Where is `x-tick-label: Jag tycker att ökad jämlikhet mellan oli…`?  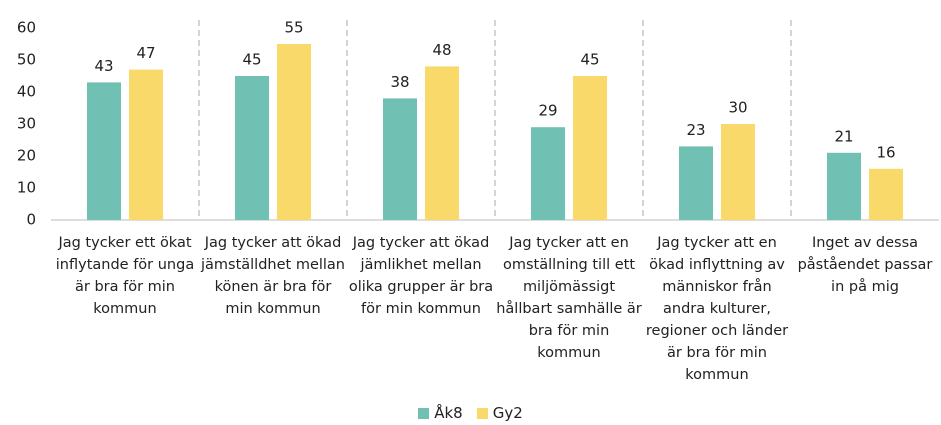
x-tick-label: Jag tycker att ökad jämlikhet mellan oli… is located at coordinates (421, 276).